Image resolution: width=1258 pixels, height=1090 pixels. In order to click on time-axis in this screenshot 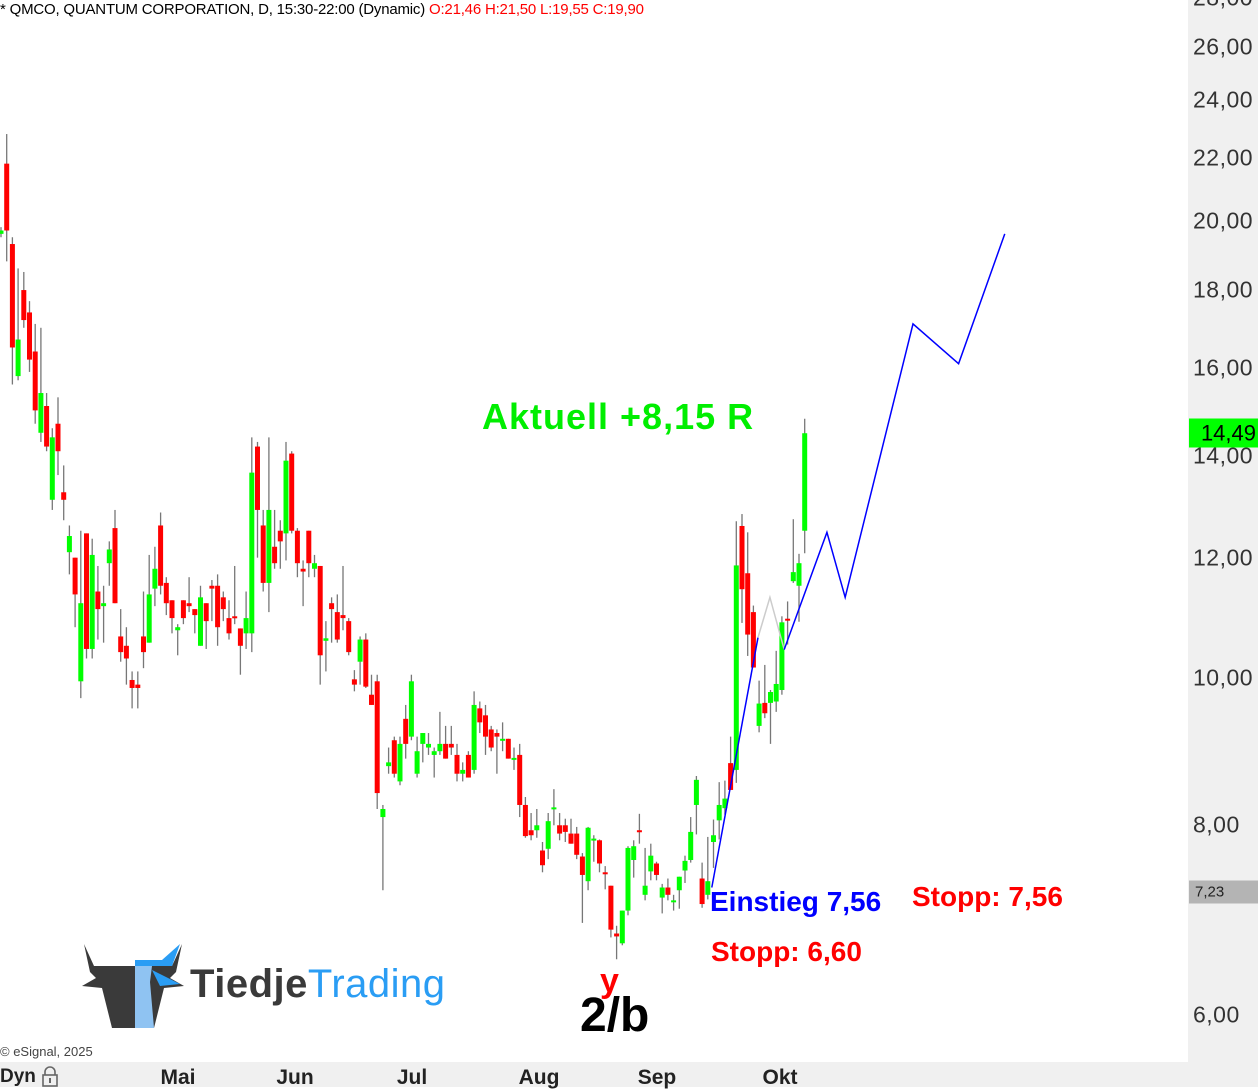, I will do `click(629, 1074)`.